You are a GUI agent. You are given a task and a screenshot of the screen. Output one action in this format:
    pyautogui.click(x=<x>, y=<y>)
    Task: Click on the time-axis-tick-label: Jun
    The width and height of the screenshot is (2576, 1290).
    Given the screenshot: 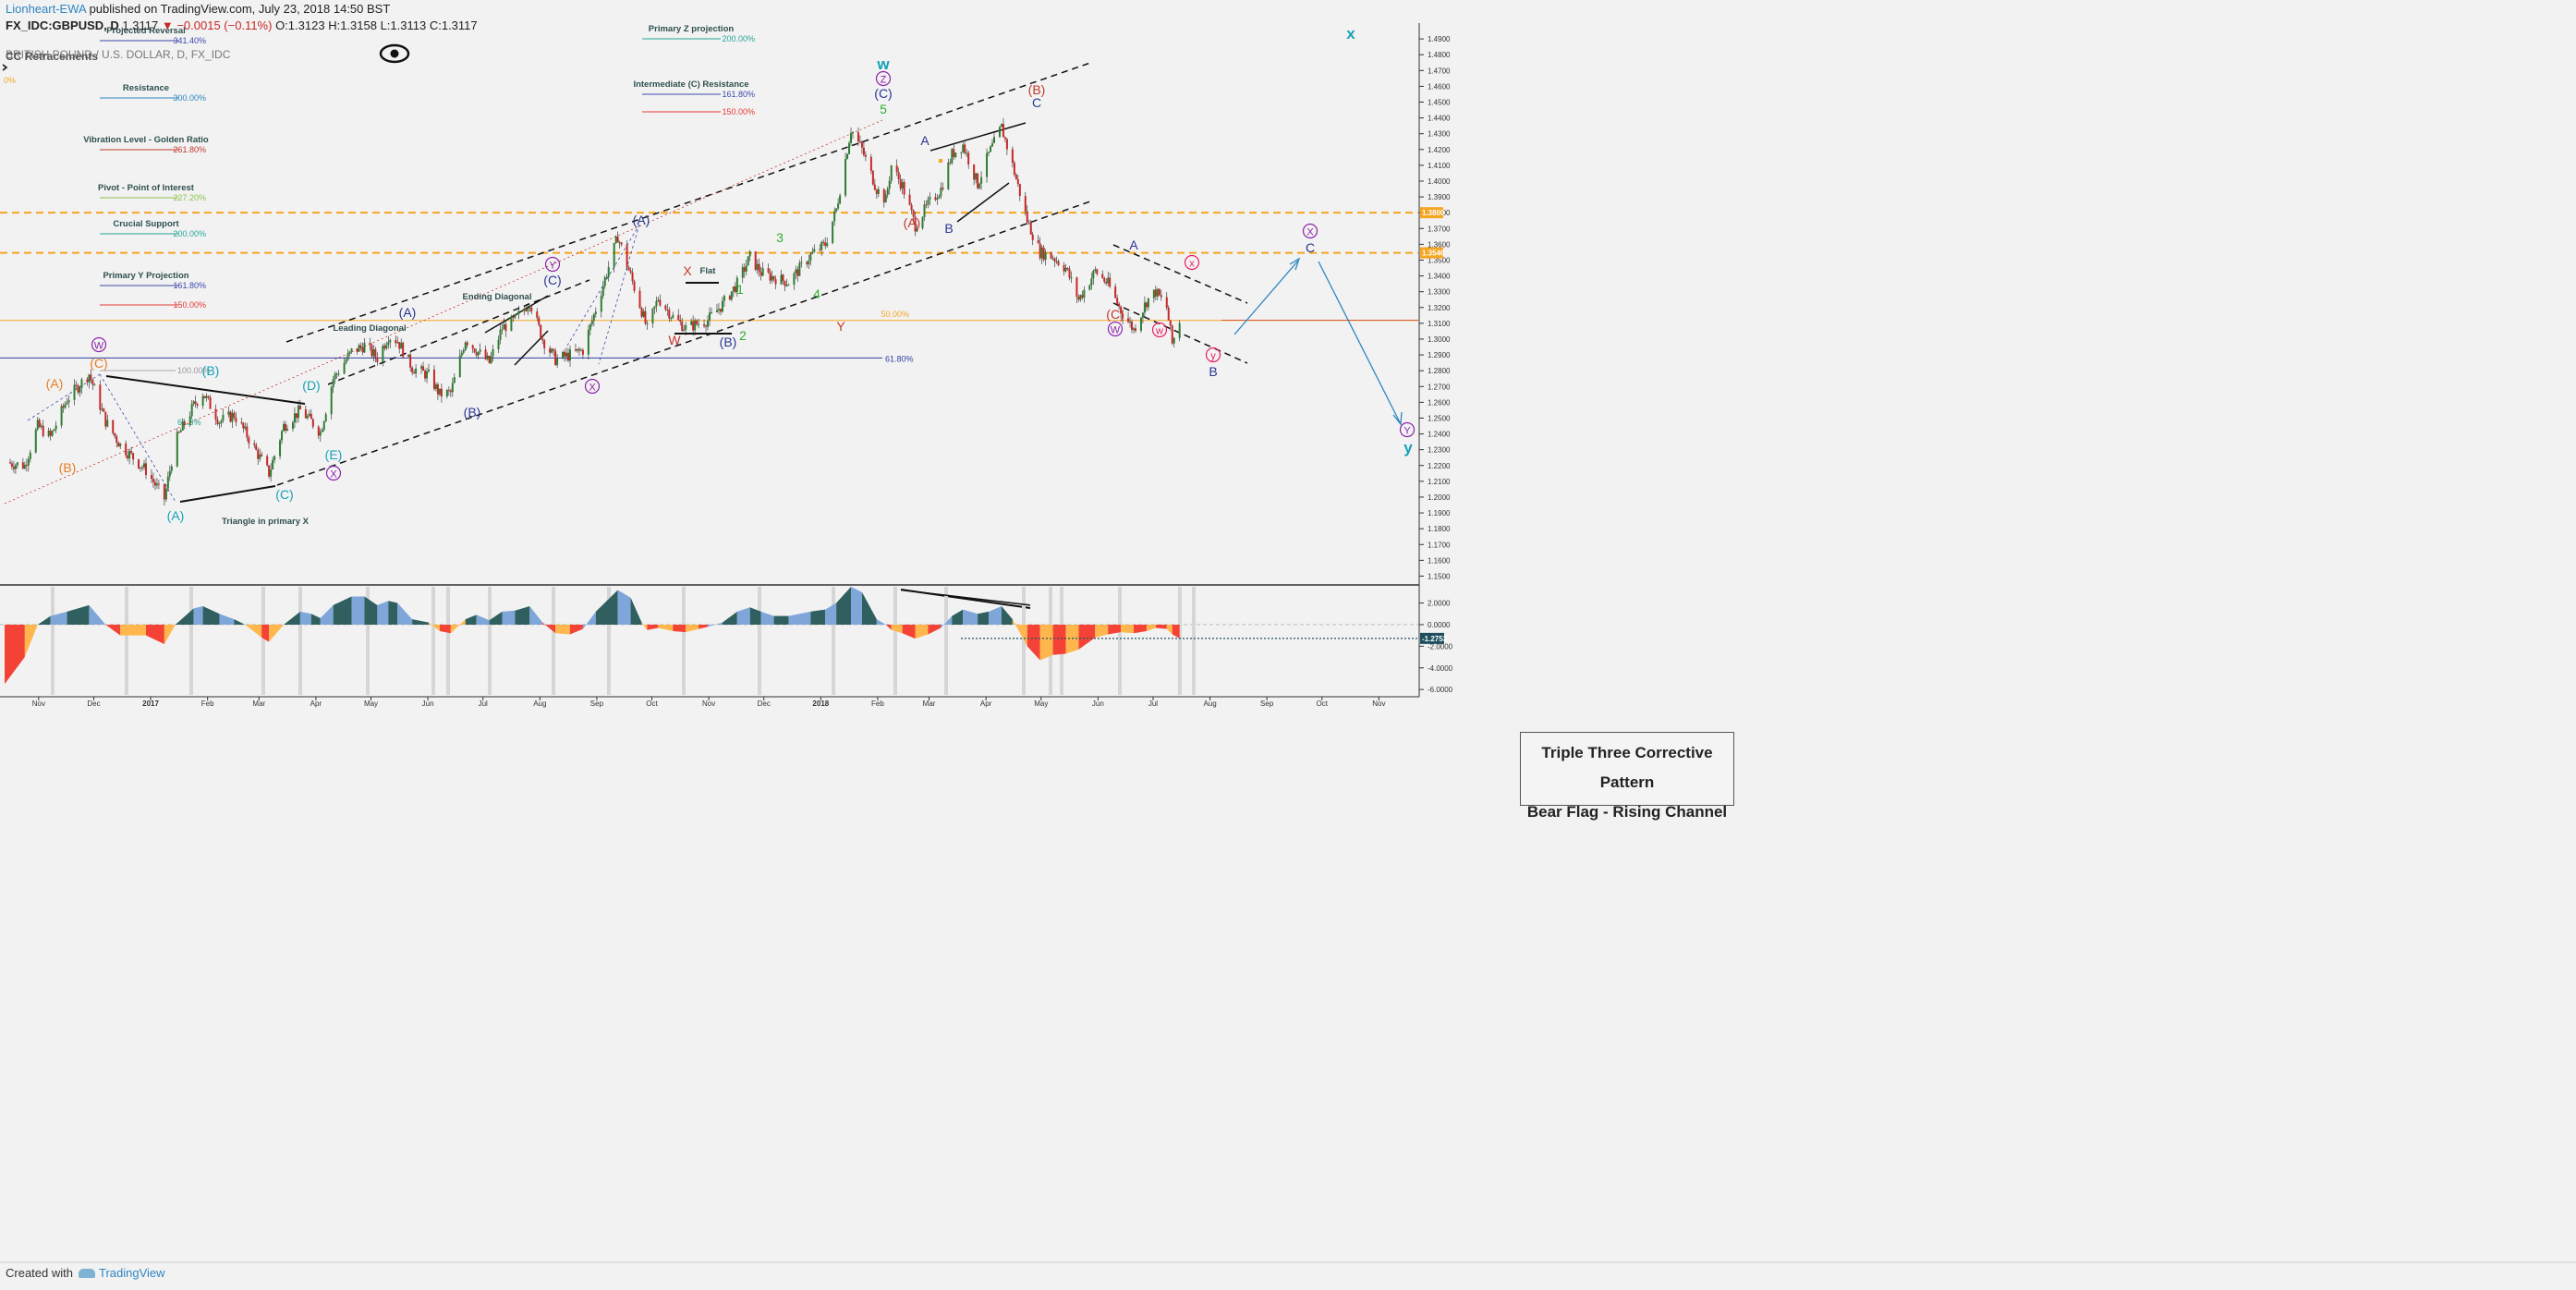 What is the action you would take?
    pyautogui.click(x=1098, y=704)
    